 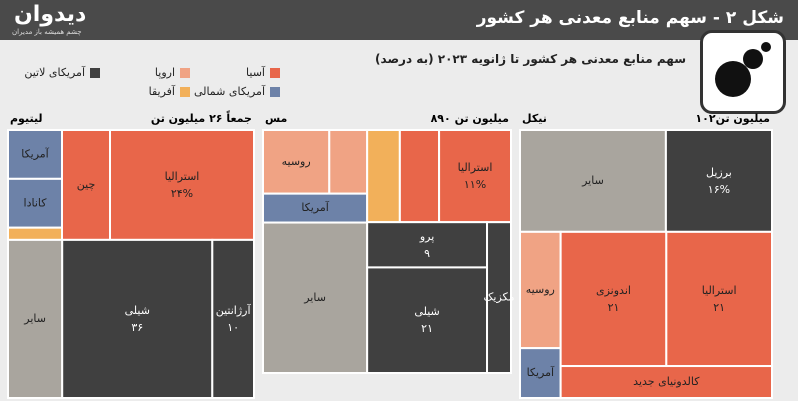 I want to click on legend-item: آمریکای لاتین, so click(x=55, y=72).